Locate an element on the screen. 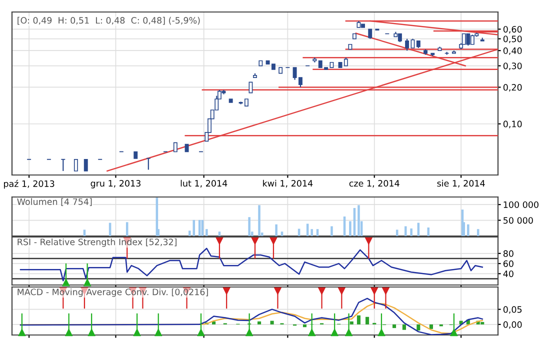 Image resolution: width=540 pixels, height=340 pixels. y-tick-label: 0,50 is located at coordinates (512, 40).